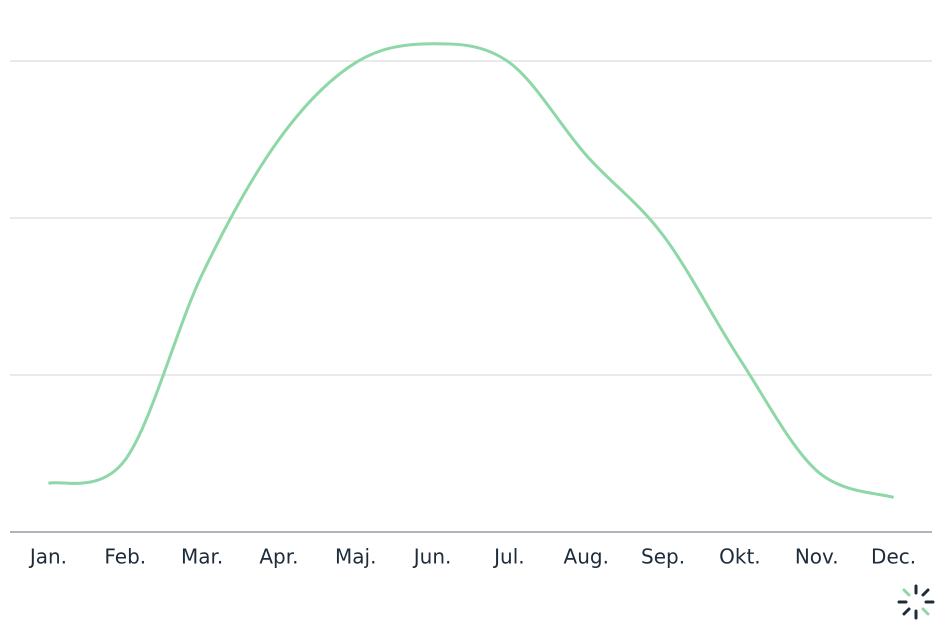 This screenshot has width=940, height=625. Describe the element at coordinates (740, 557) in the screenshot. I see `x-tick-label: Okt.` at that location.